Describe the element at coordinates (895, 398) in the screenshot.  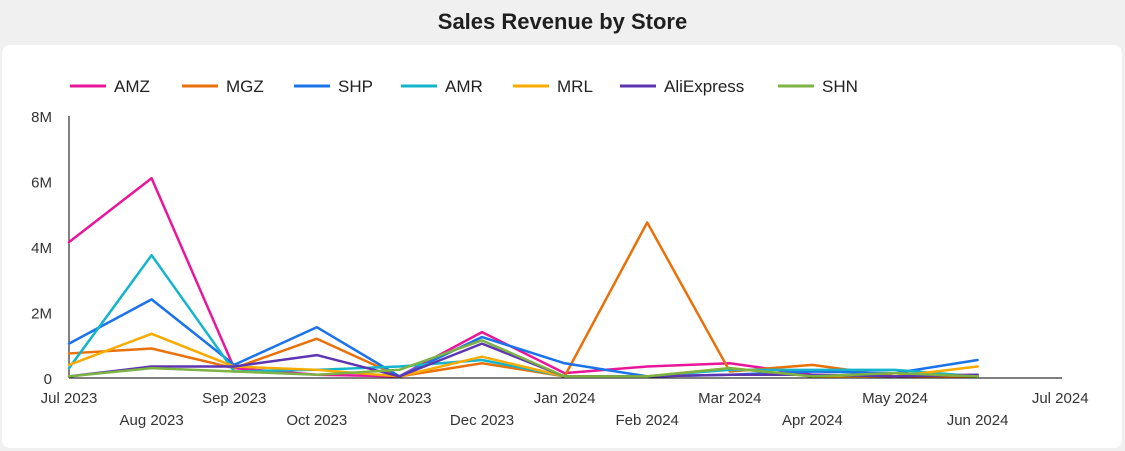
I see `x-tick-label: May 2024` at that location.